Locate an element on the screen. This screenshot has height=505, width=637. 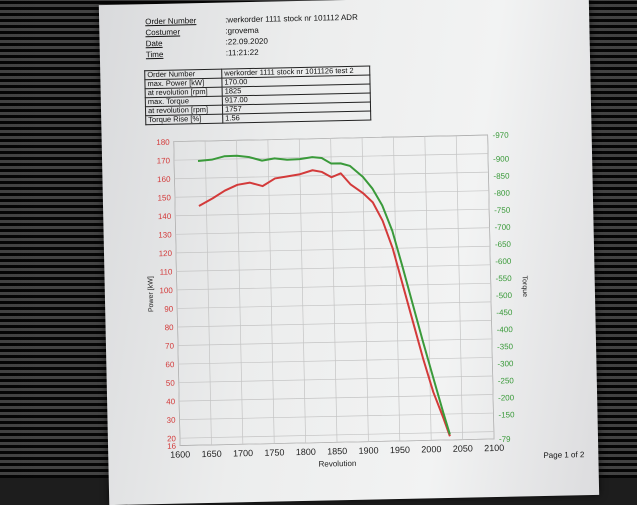
x-tick-label: 2050 is located at coordinates (463, 448).